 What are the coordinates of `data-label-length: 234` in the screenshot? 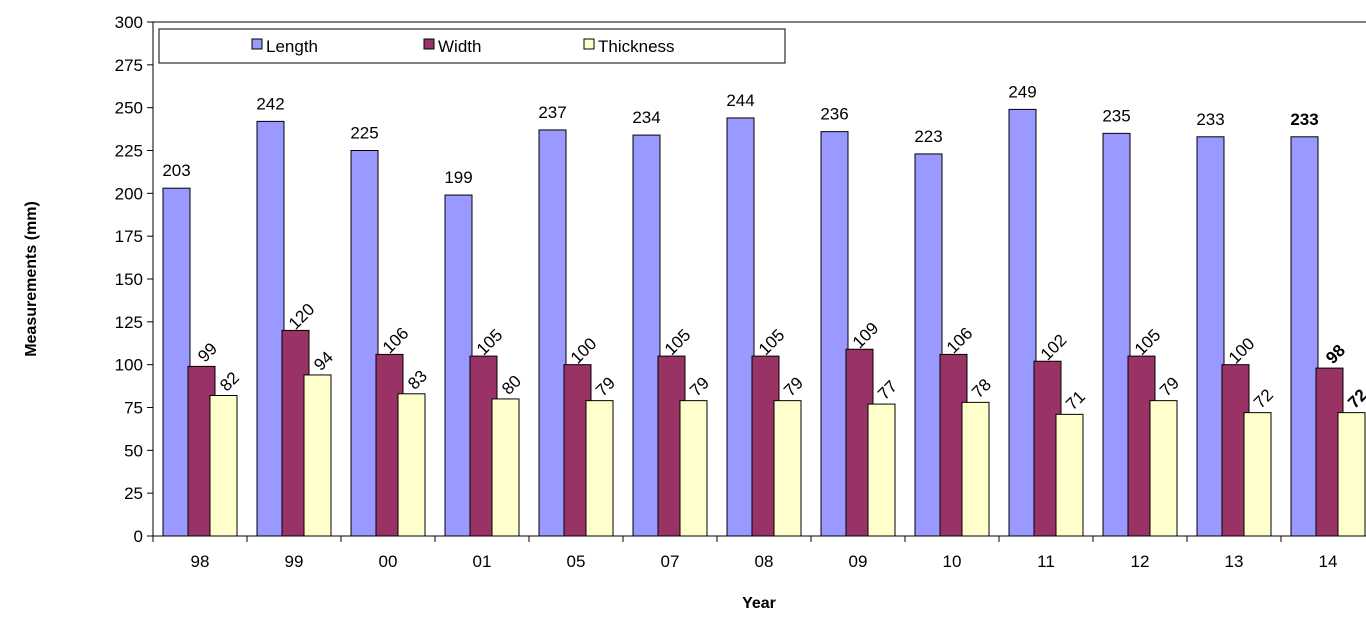 It's located at (646, 117).